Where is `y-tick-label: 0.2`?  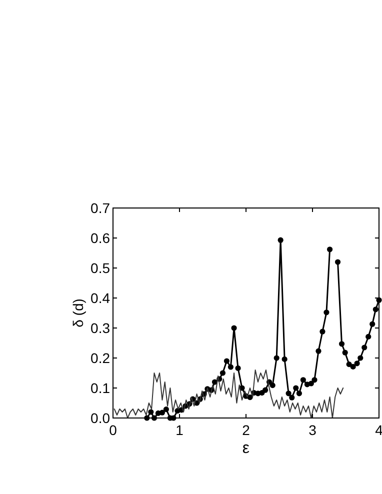 y-tick-label: 0.2 is located at coordinates (100, 358).